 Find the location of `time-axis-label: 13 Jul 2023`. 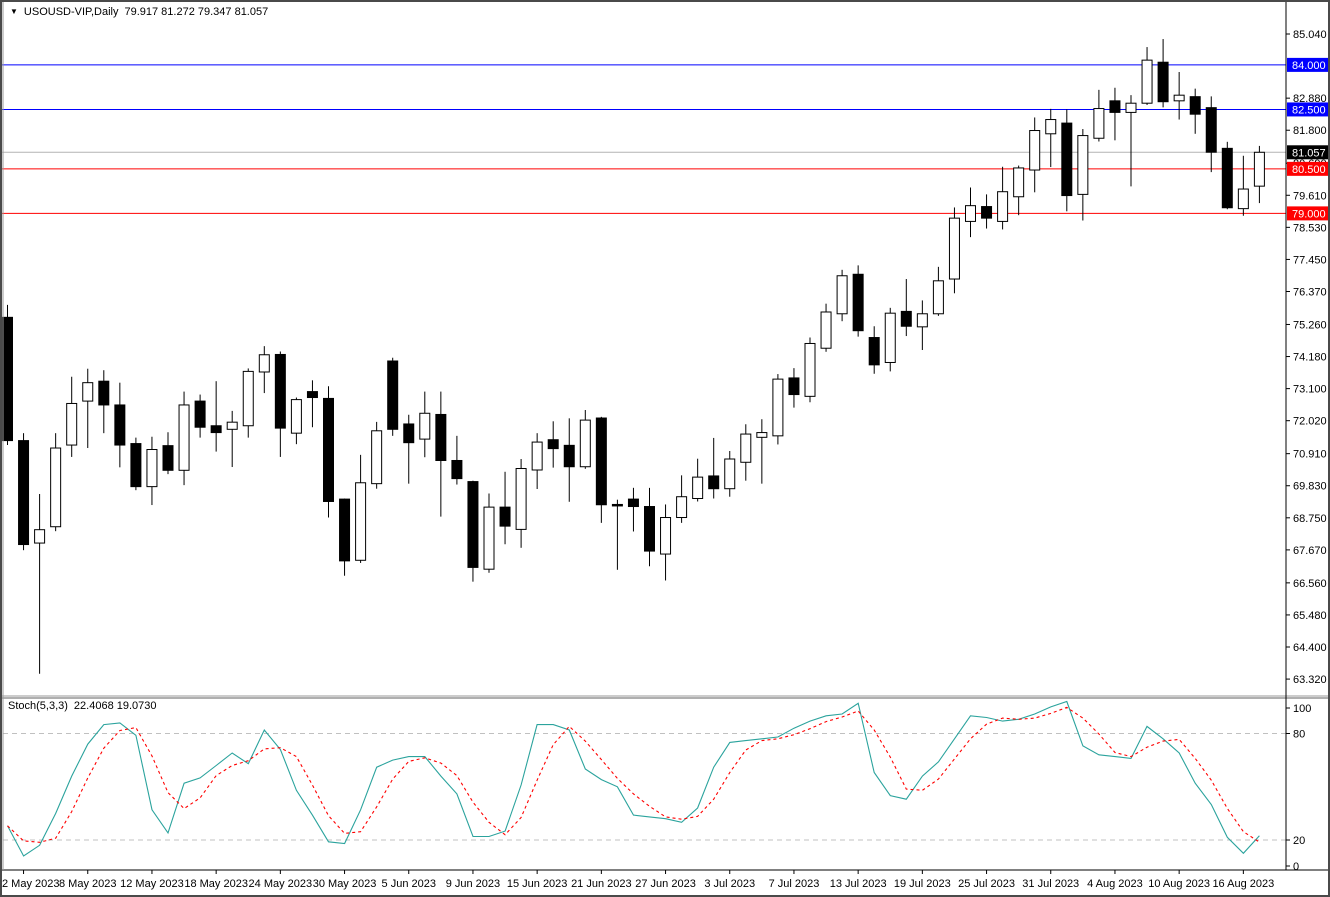

time-axis-label: 13 Jul 2023 is located at coordinates (858, 884).